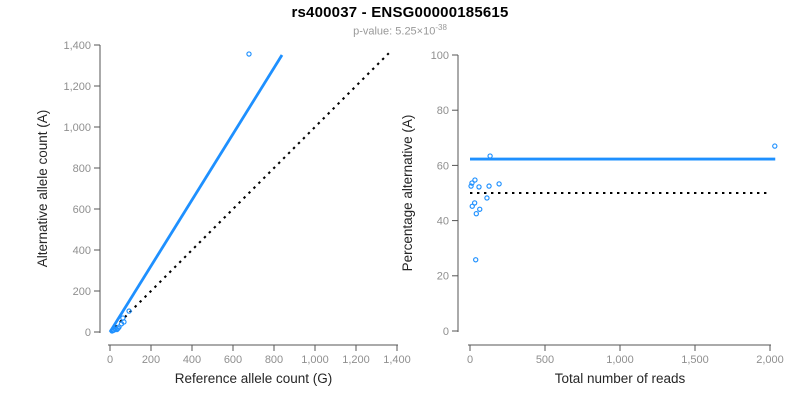 This screenshot has width=800, height=400. What do you see at coordinates (397, 360) in the screenshot?
I see `x-tick-label: 1,400` at bounding box center [397, 360].